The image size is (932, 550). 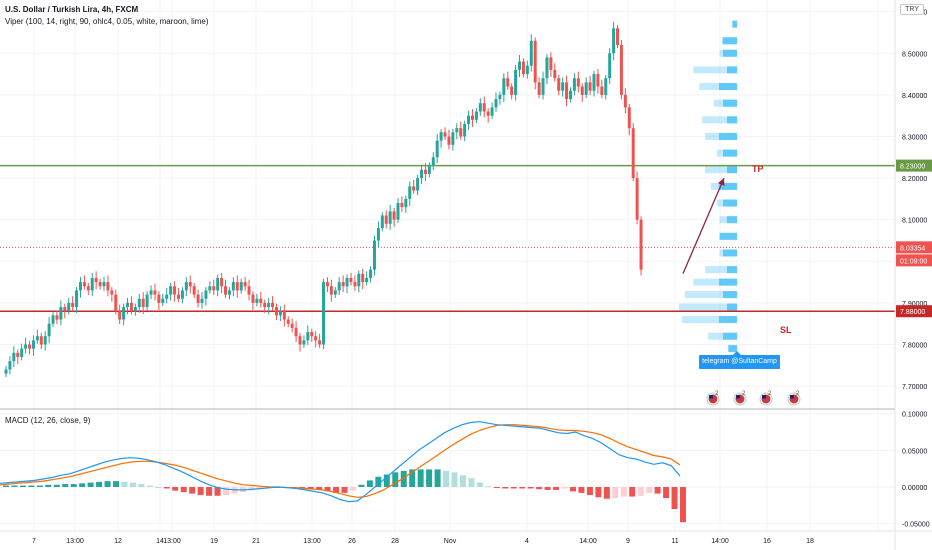 I want to click on tp-price-badge, so click(x=914, y=165).